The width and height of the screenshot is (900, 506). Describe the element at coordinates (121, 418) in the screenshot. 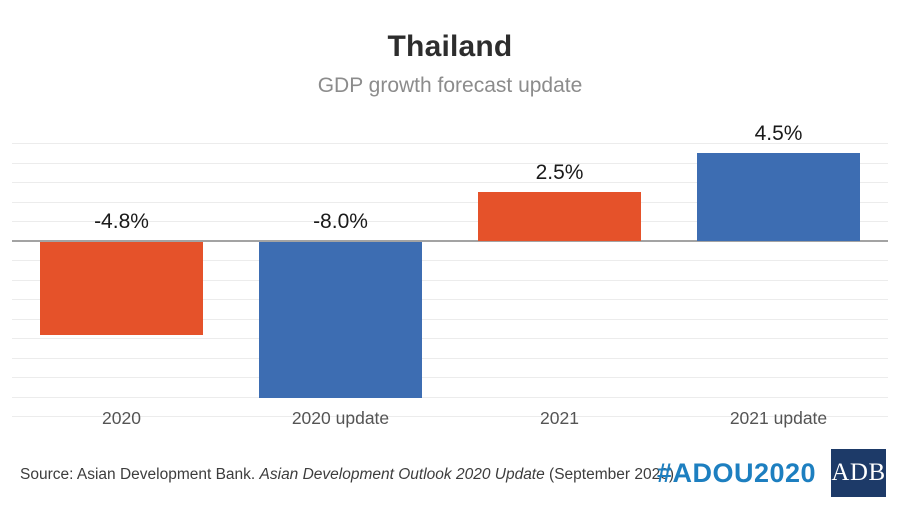

I see `x-axis-label: 2020` at that location.